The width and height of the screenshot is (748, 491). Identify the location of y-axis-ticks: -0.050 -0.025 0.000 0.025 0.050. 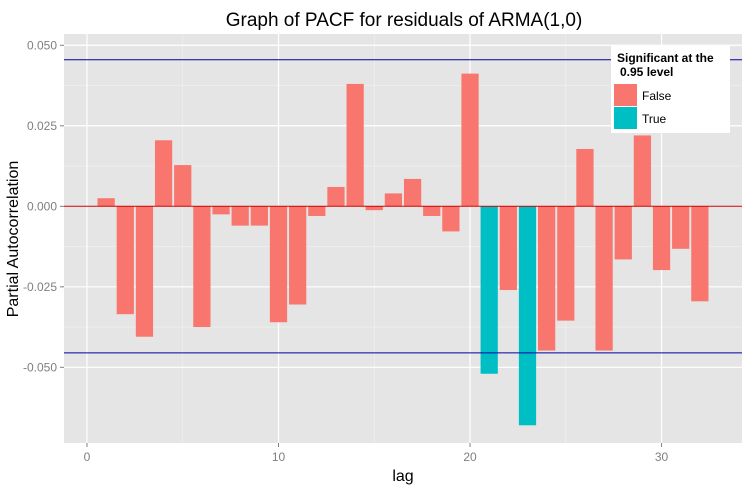
(43, 206).